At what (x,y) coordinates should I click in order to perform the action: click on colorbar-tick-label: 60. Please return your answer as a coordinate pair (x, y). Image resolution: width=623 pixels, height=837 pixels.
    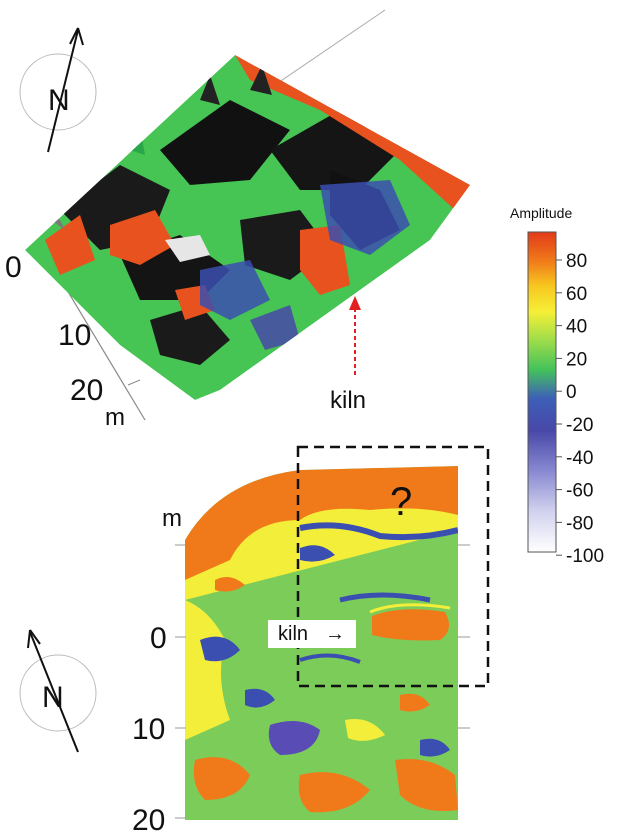
    Looking at the image, I should click on (576, 294).